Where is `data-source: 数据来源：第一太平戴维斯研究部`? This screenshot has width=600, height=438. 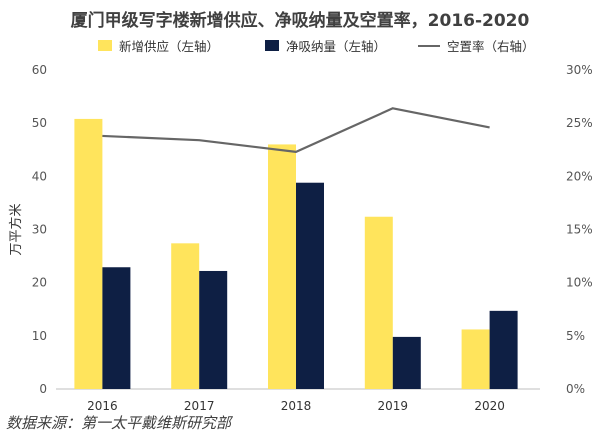 data-source: 数据来源：第一太平戴维斯研究部 is located at coordinates (119, 423).